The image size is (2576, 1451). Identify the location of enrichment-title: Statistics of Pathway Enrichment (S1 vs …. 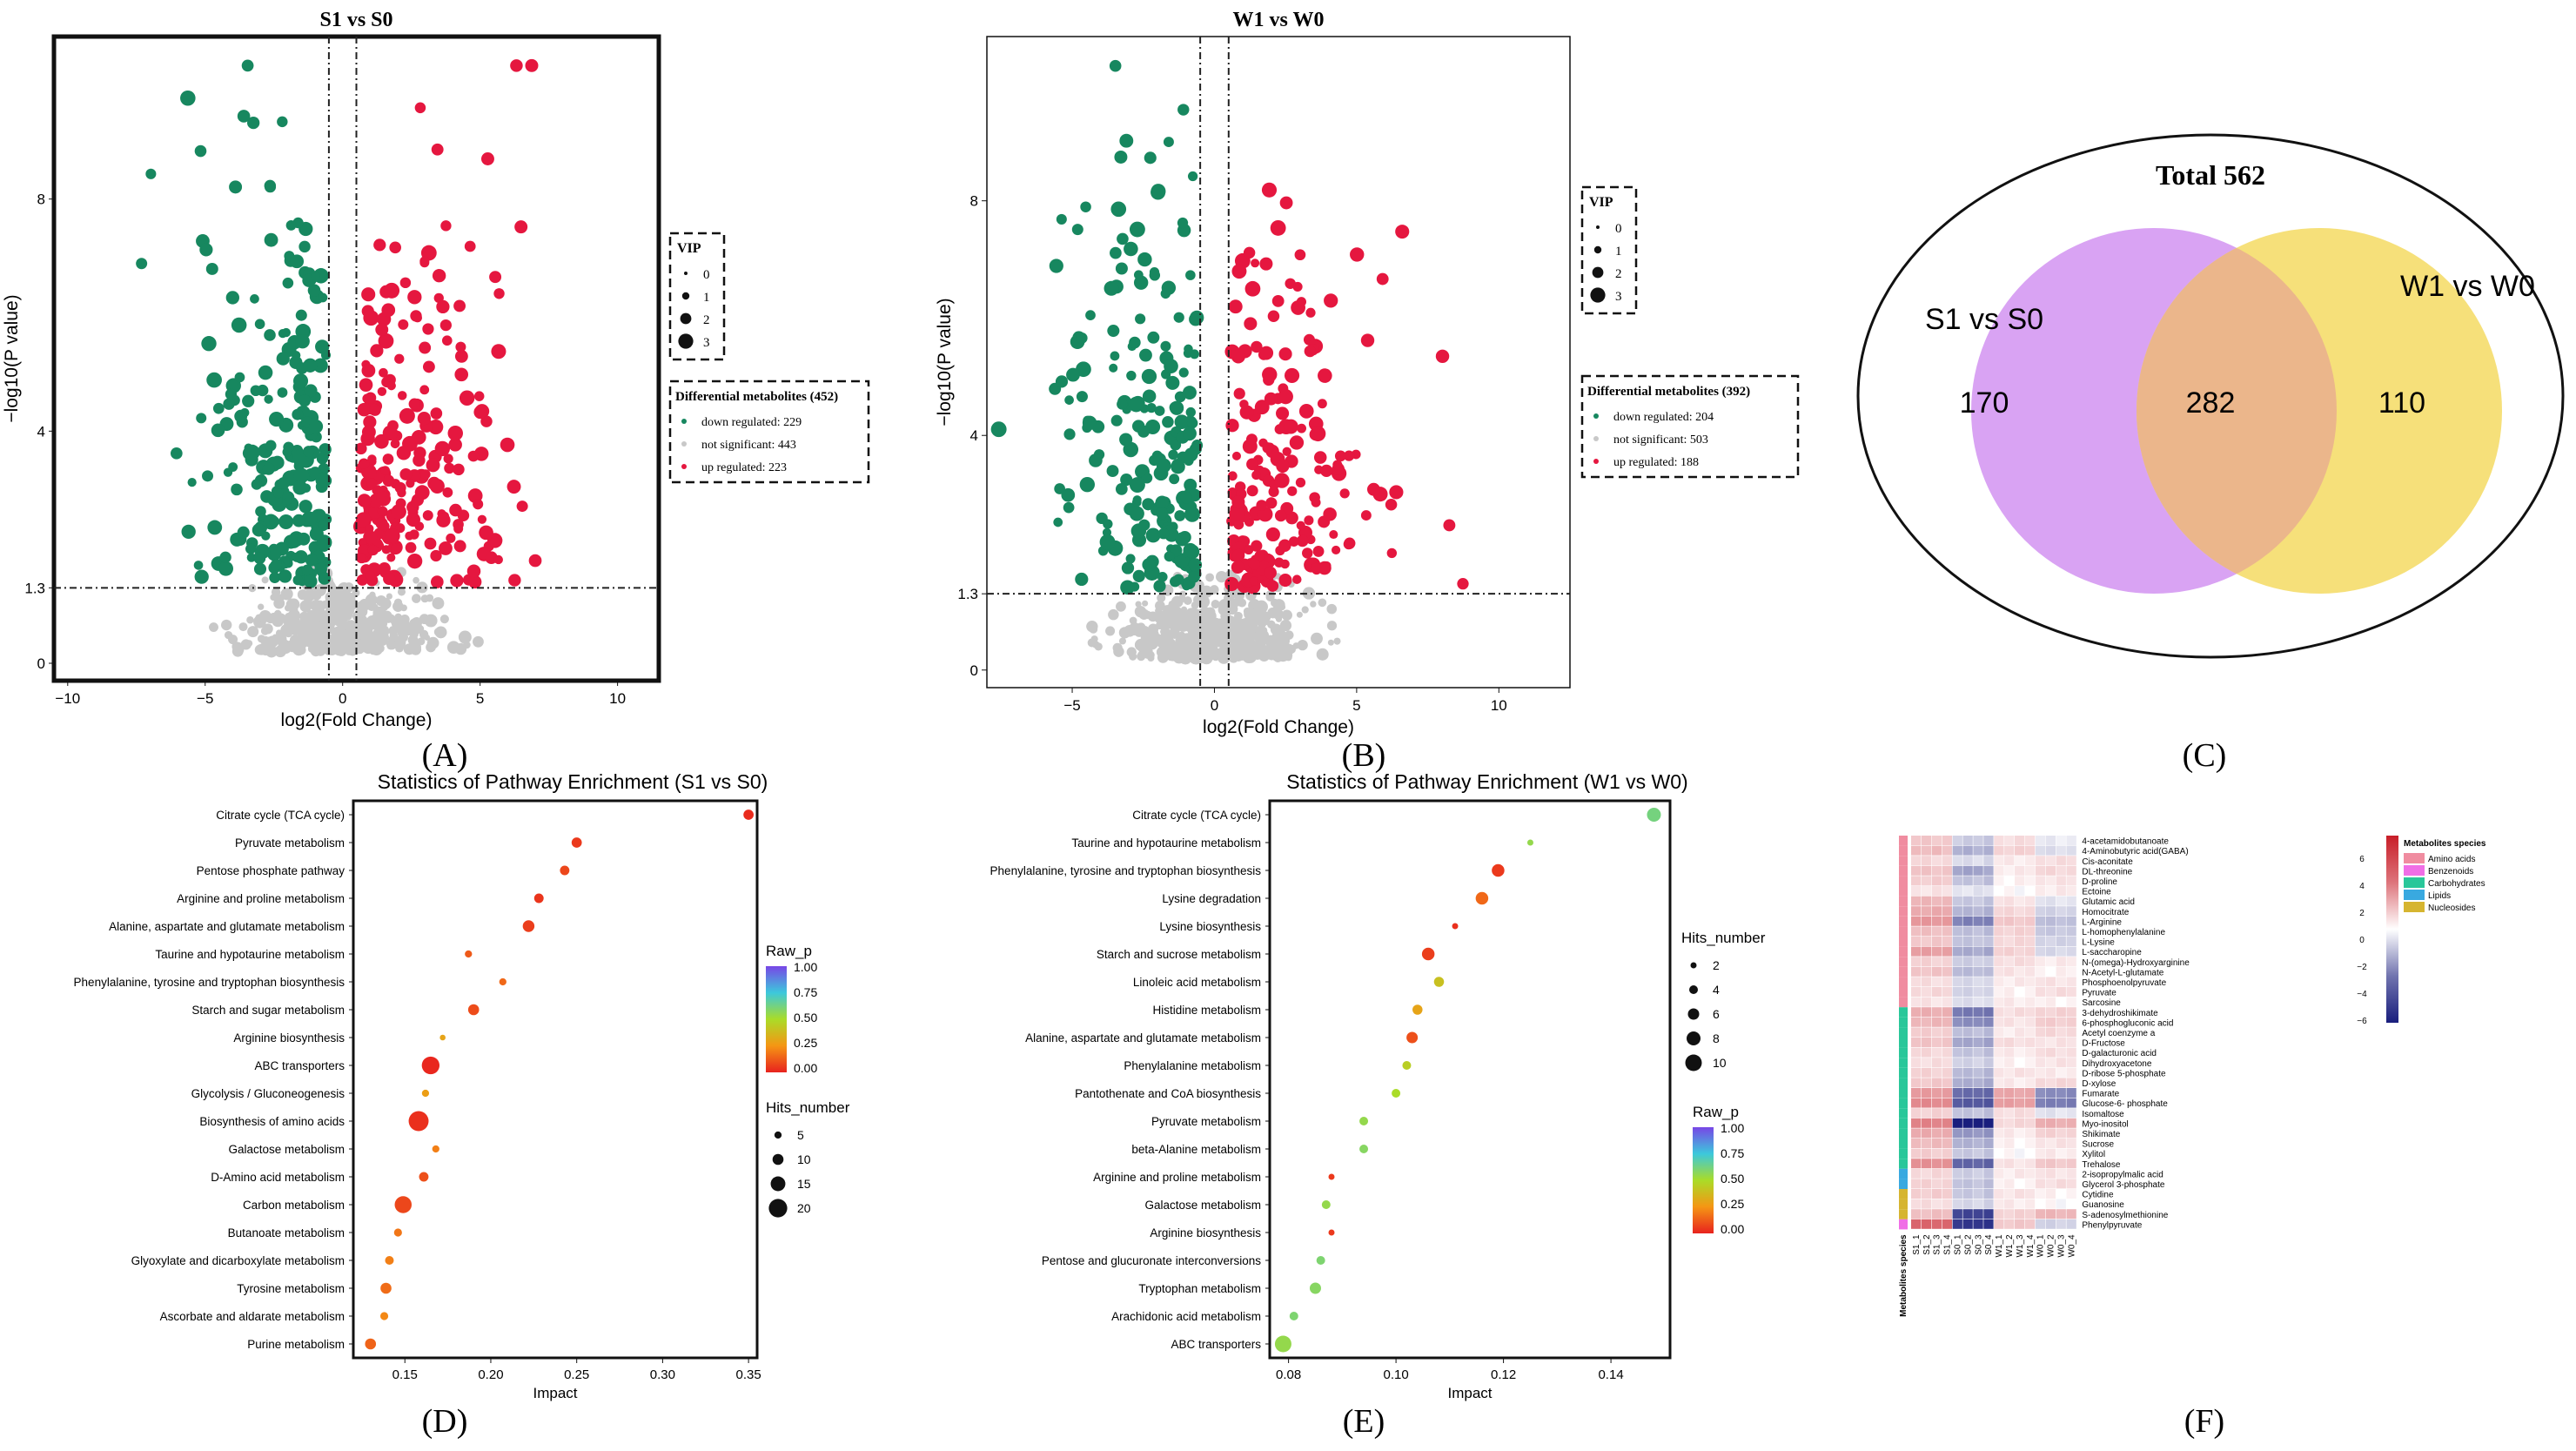
(573, 782).